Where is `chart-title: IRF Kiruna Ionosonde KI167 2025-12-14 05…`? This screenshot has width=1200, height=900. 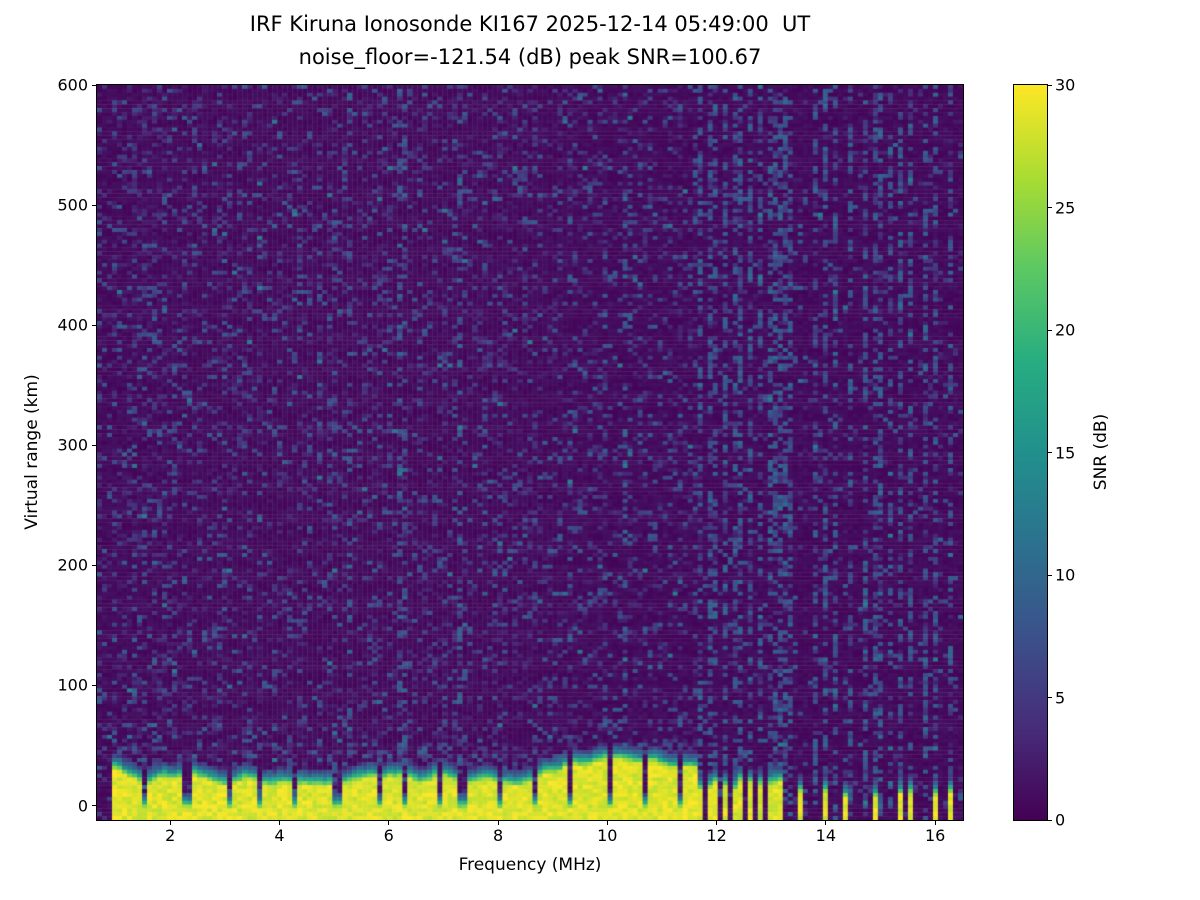 chart-title: IRF Kiruna Ionosonde KI167 2025-12-14 05… is located at coordinates (530, 24).